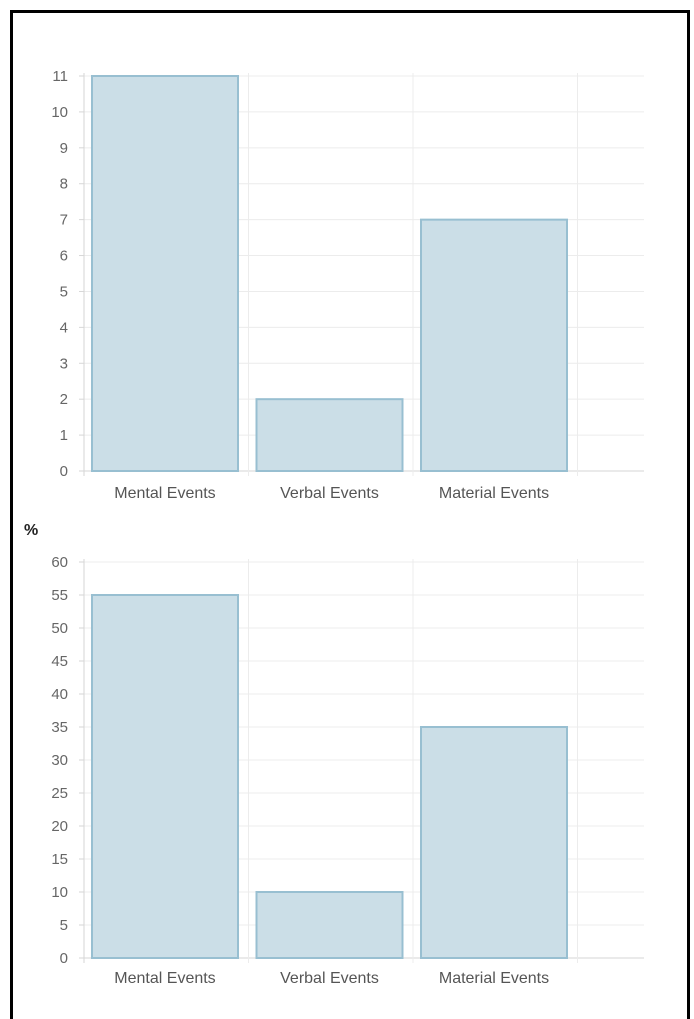 The image size is (694, 1019). What do you see at coordinates (59, 760) in the screenshot?
I see `y-tick-label: 30` at bounding box center [59, 760].